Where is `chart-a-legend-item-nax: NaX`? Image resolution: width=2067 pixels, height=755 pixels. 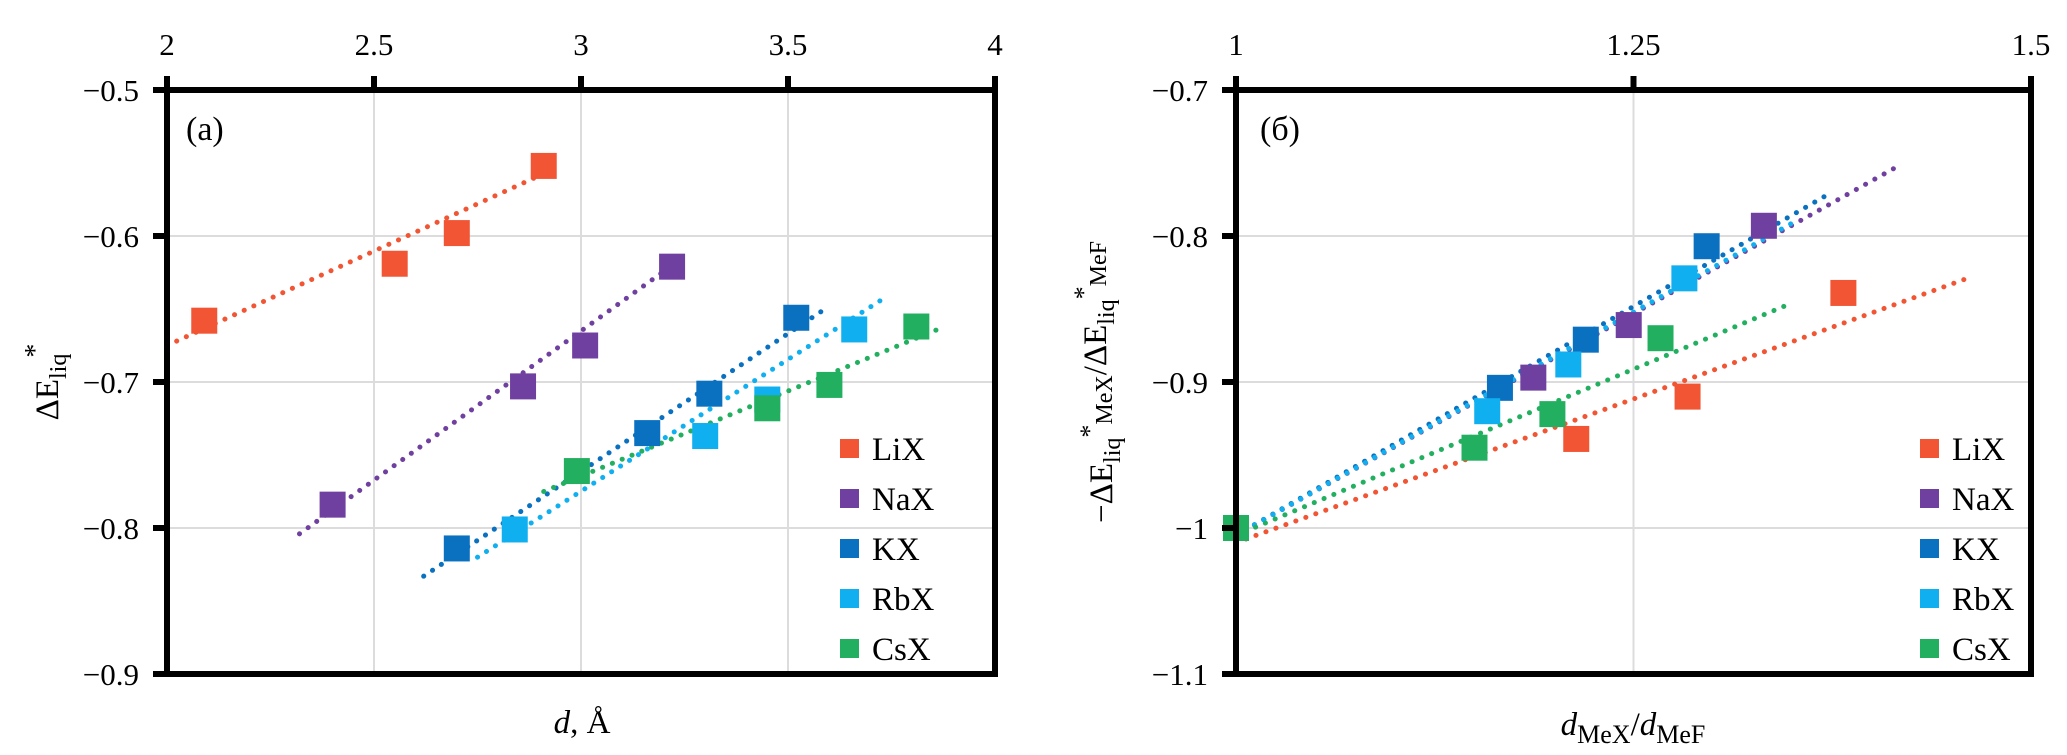 chart-a-legend-item-nax: NaX is located at coordinates (887, 500).